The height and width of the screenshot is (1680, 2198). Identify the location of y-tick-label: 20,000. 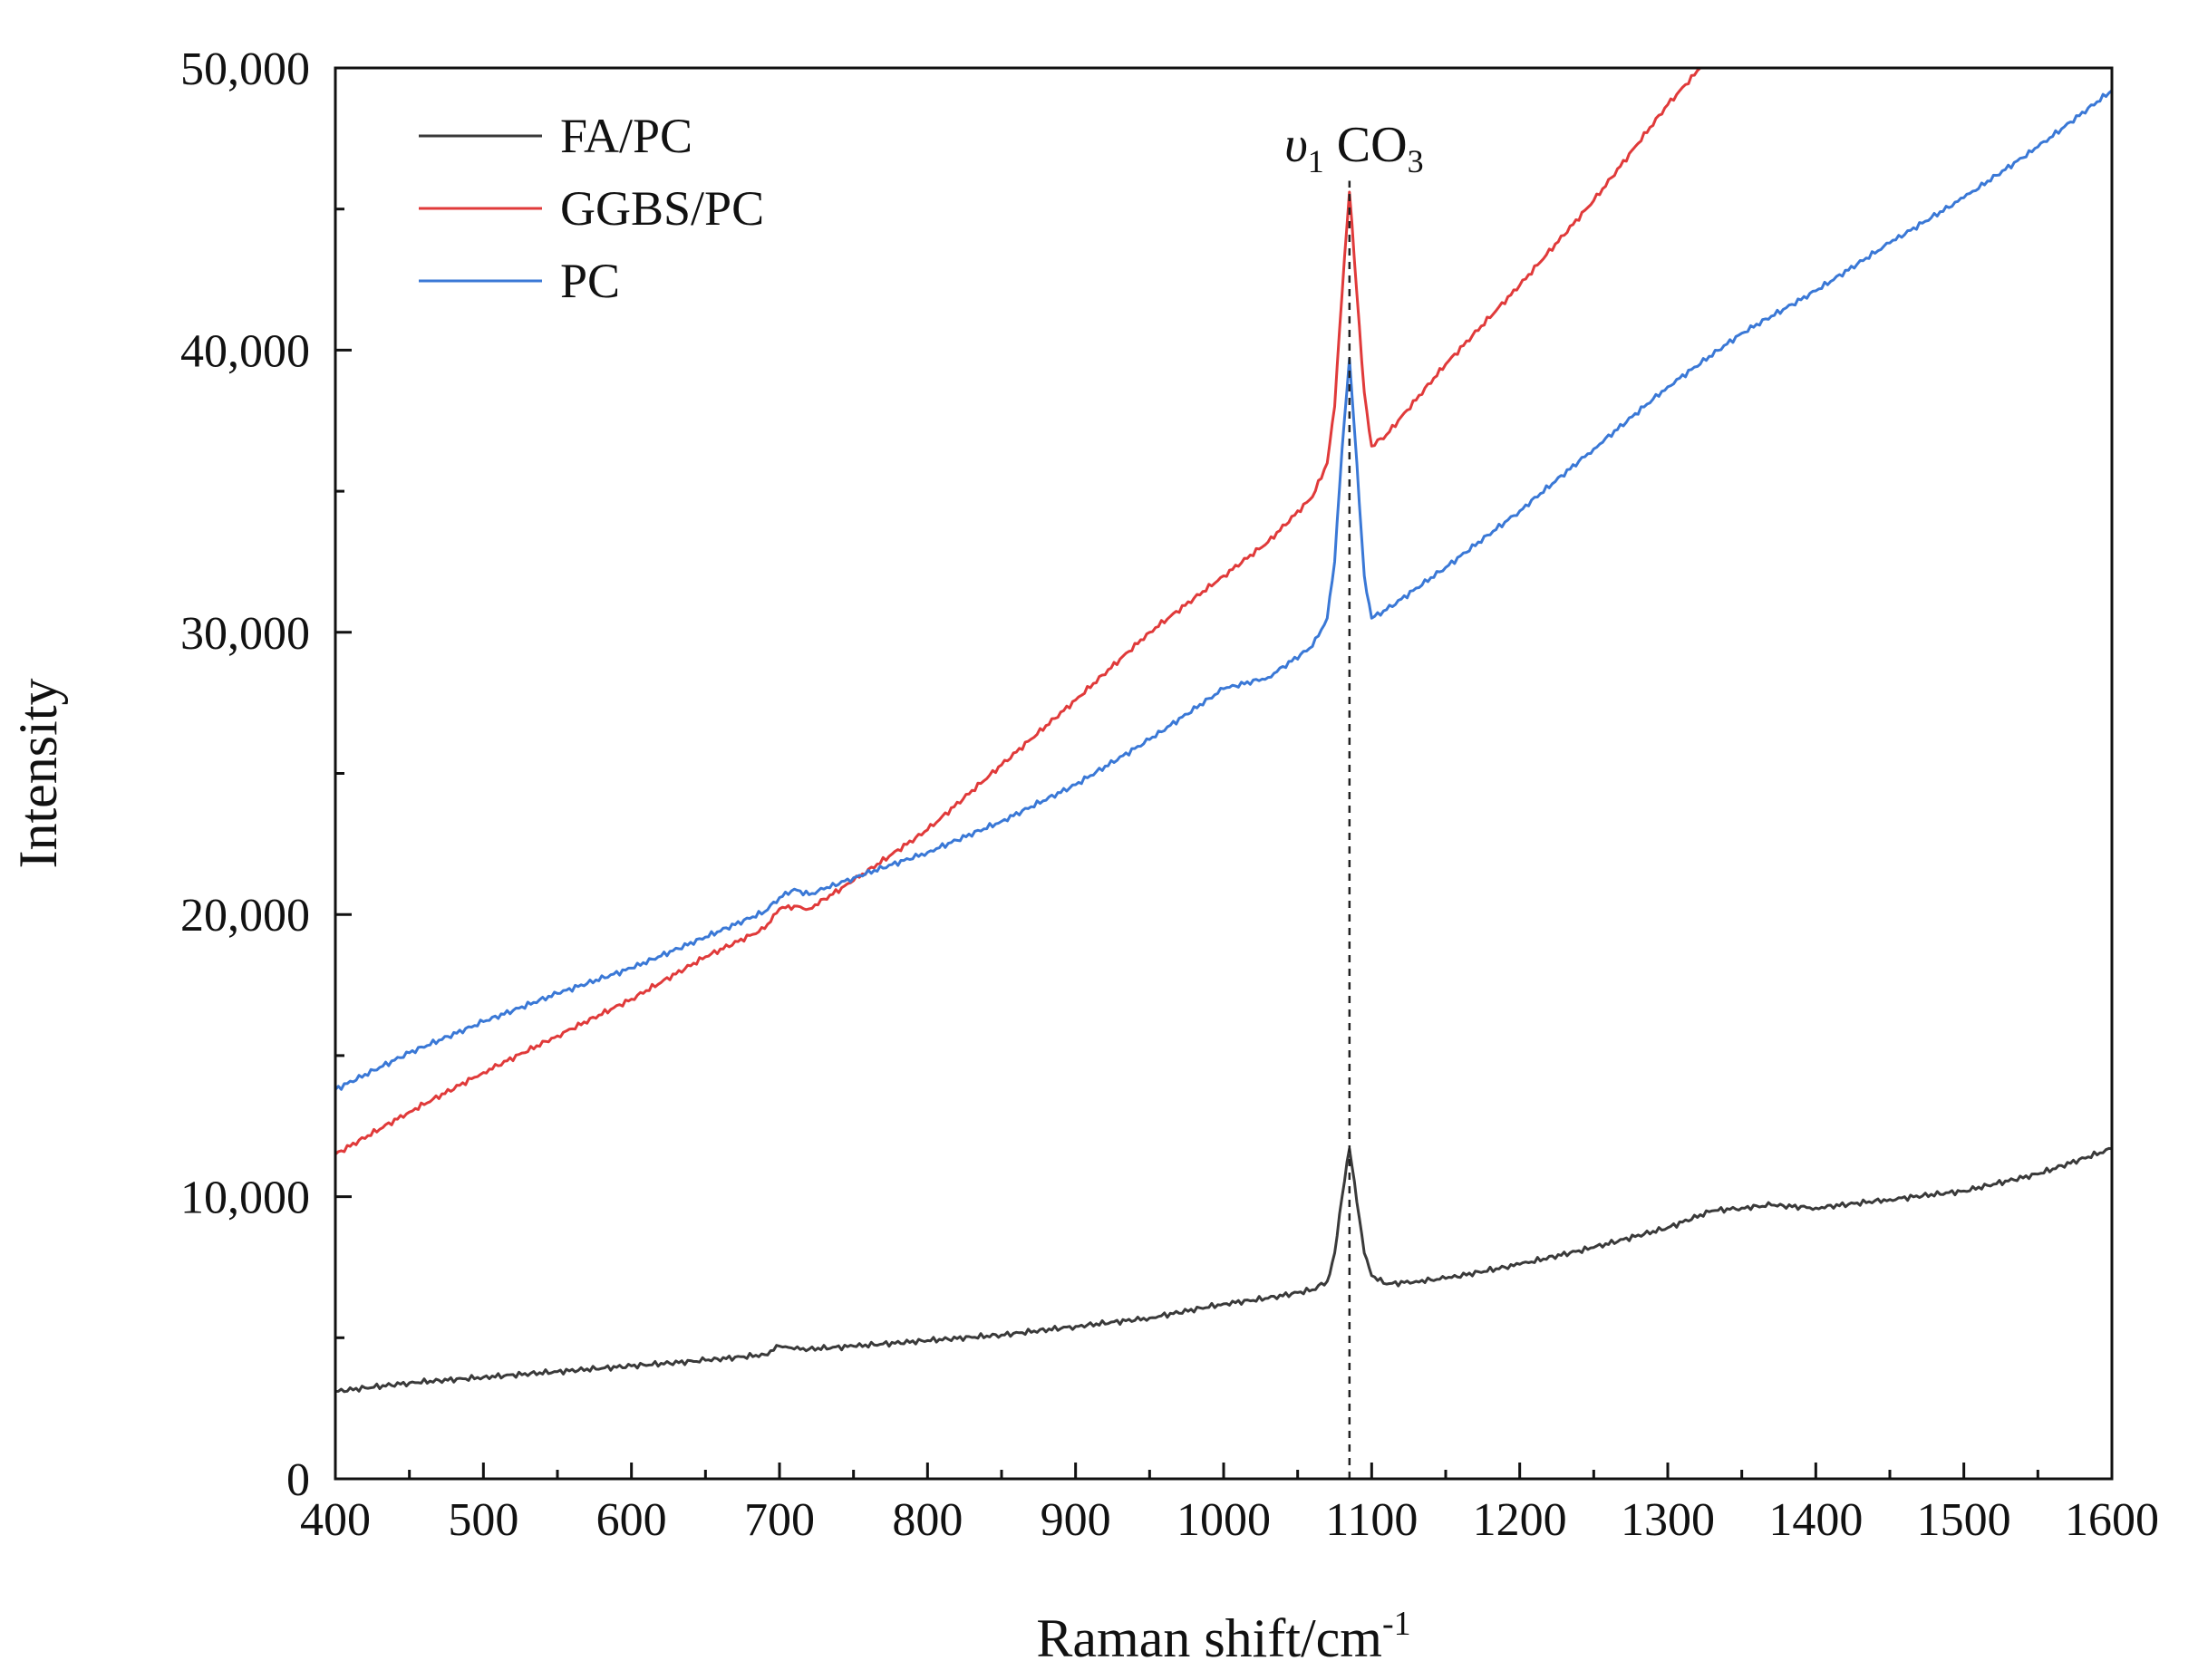
(245, 916).